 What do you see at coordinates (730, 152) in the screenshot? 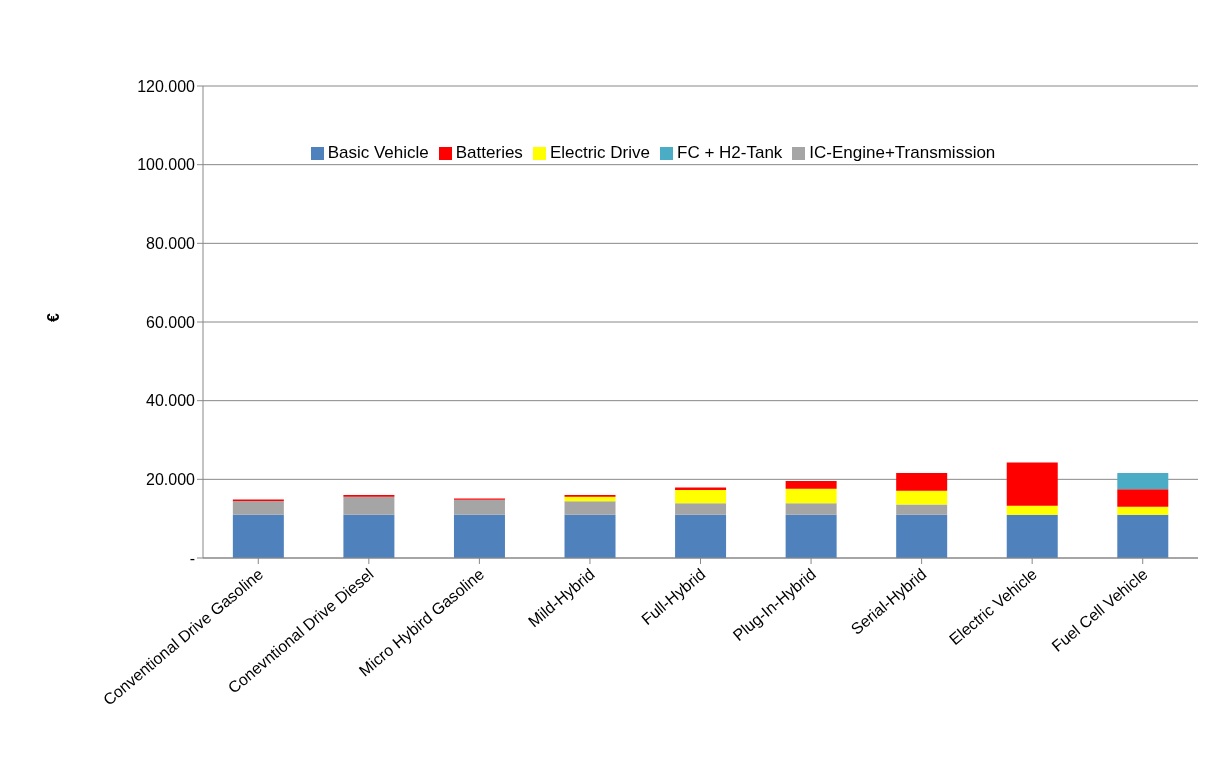
I see `legend-label: FC + H2-Tank` at bounding box center [730, 152].